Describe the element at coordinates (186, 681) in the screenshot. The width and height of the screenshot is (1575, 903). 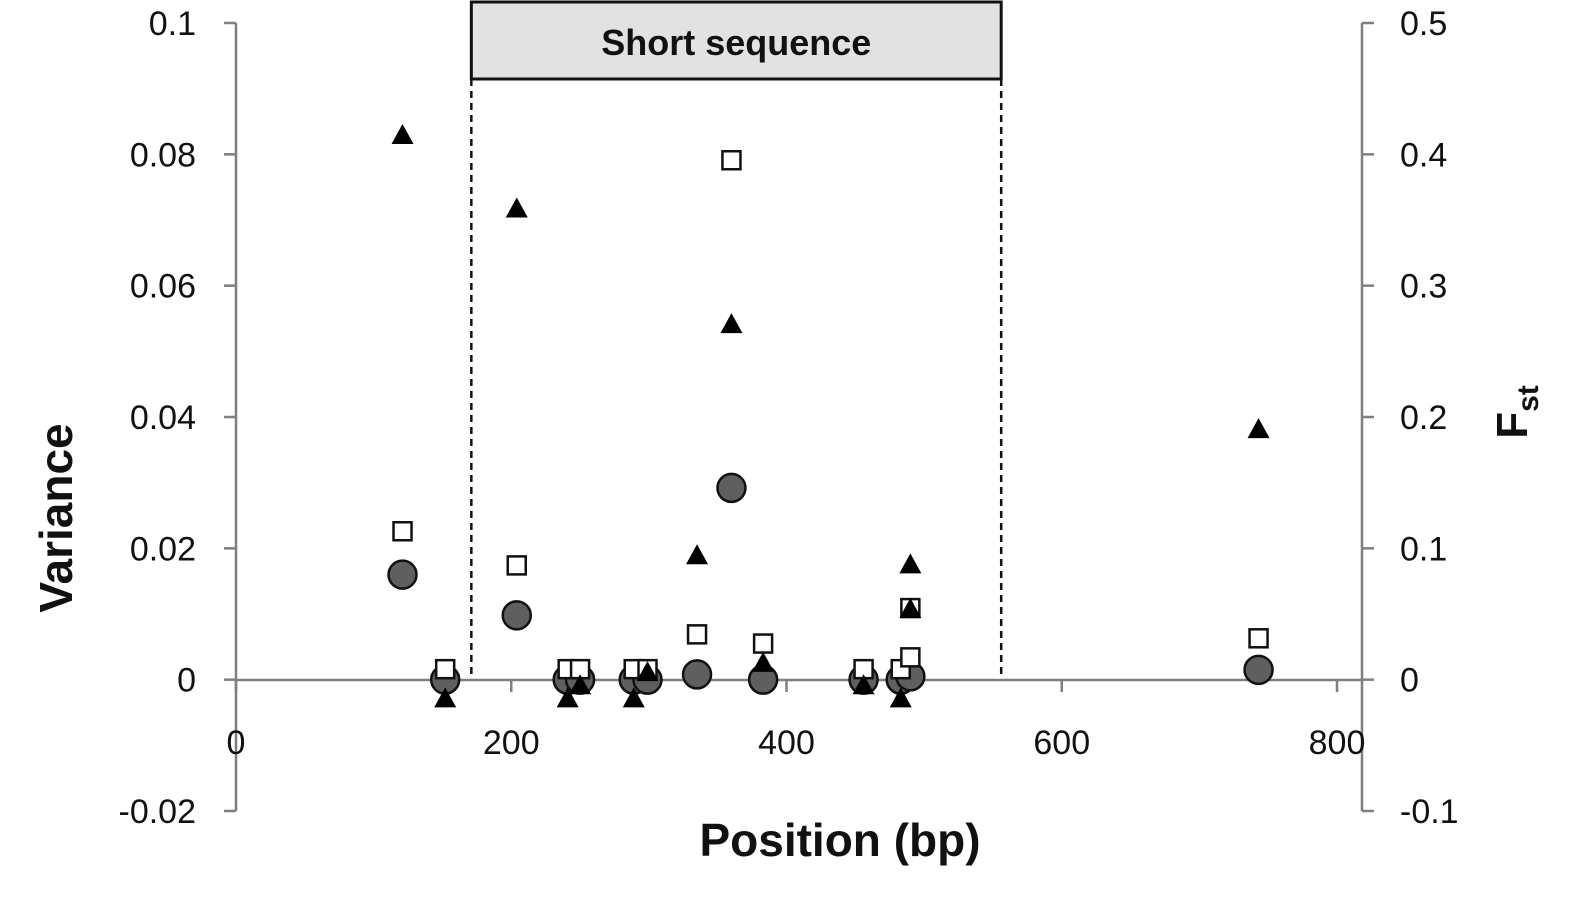
I see `left-y-tick-label: 0` at that location.